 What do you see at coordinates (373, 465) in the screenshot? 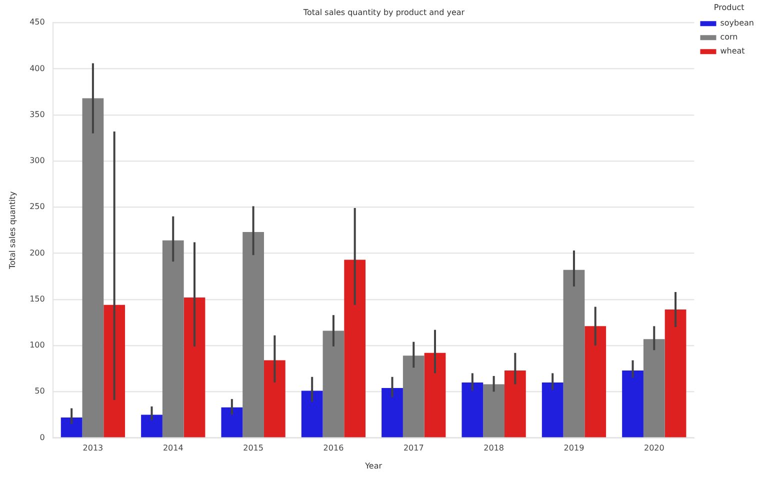
I see `x-axis-title: Year` at bounding box center [373, 465].